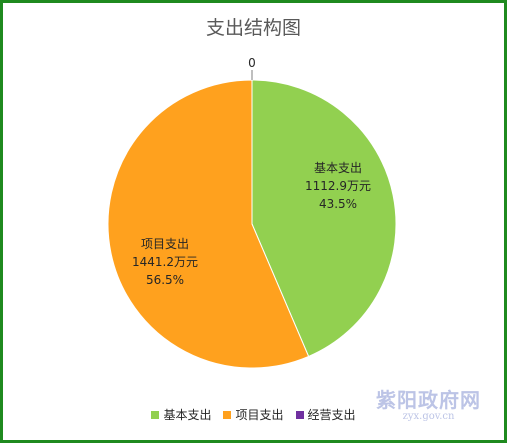 The image size is (507, 443). I want to click on data-label-项目支出-value: 1441.2万元, so click(165, 262).